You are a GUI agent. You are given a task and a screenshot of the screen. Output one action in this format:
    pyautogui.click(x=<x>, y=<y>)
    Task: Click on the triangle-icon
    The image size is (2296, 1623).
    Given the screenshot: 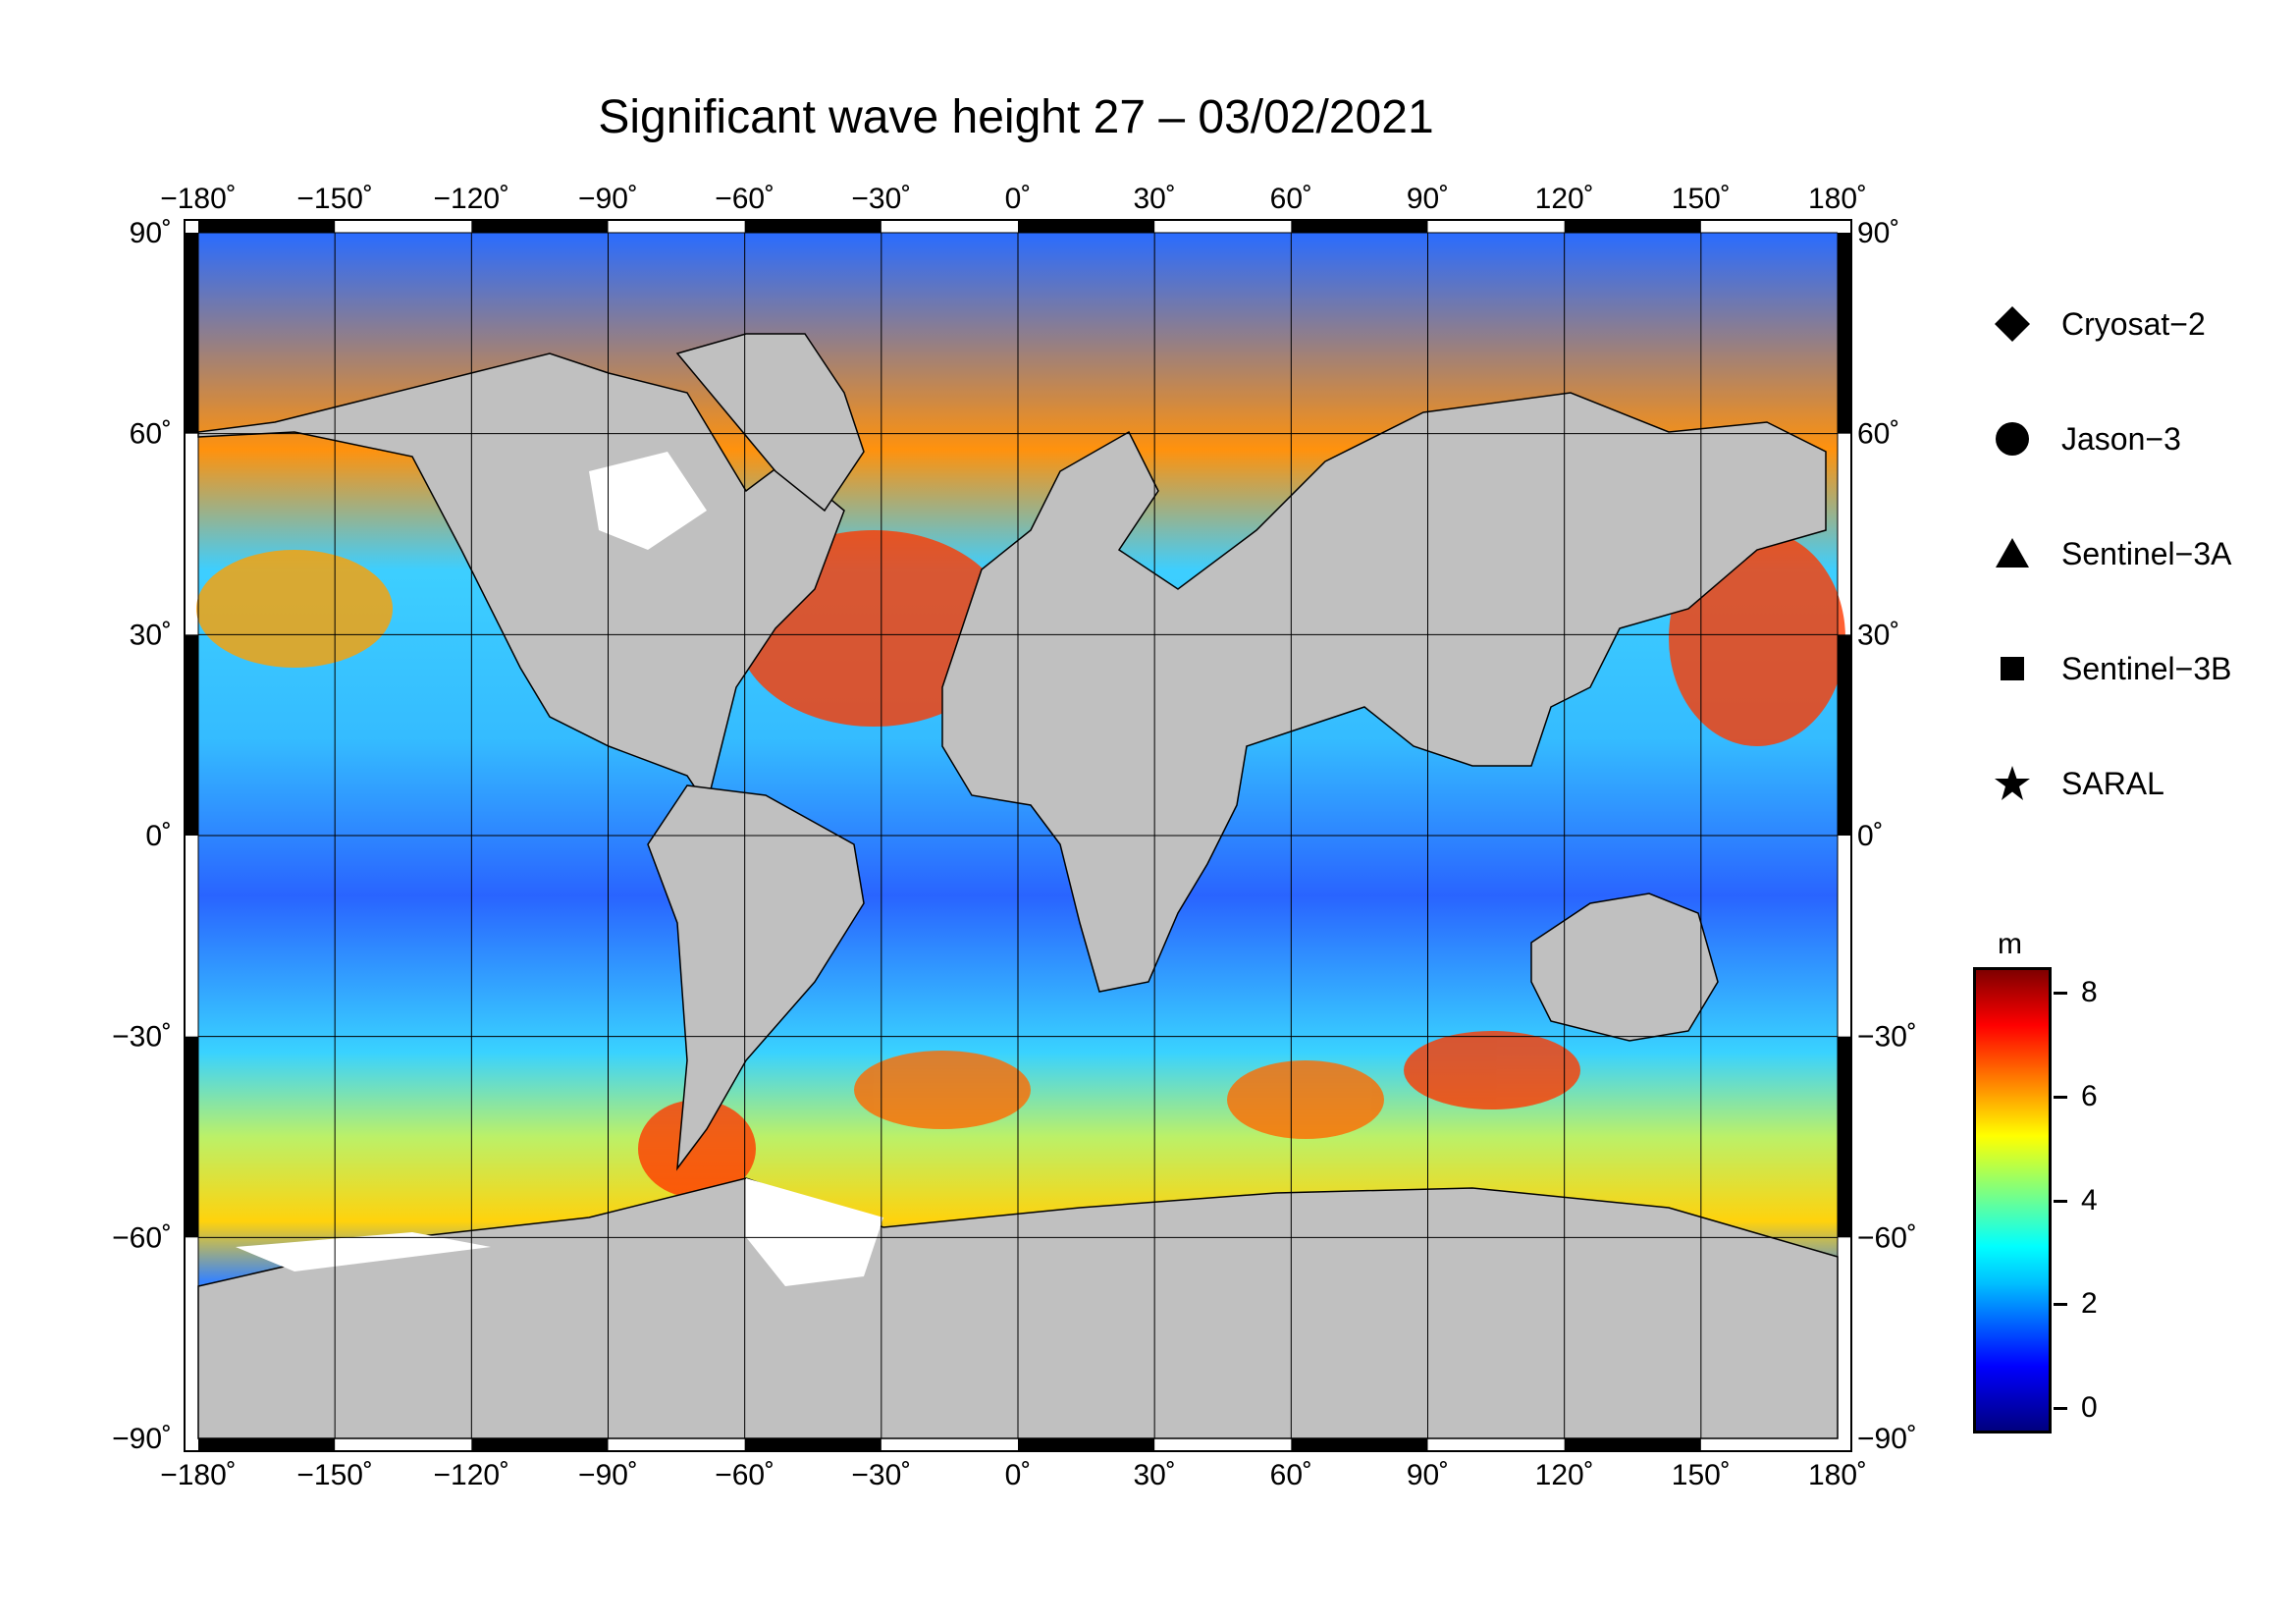 What is the action you would take?
    pyautogui.click(x=2012, y=554)
    